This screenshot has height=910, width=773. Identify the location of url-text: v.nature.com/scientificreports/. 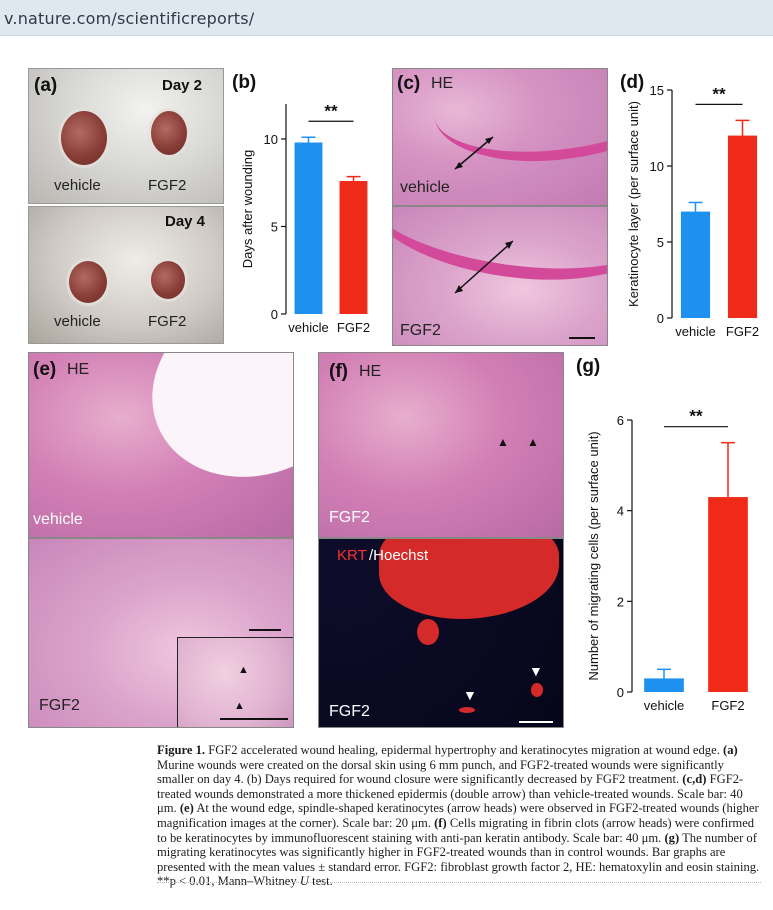
(129, 18).